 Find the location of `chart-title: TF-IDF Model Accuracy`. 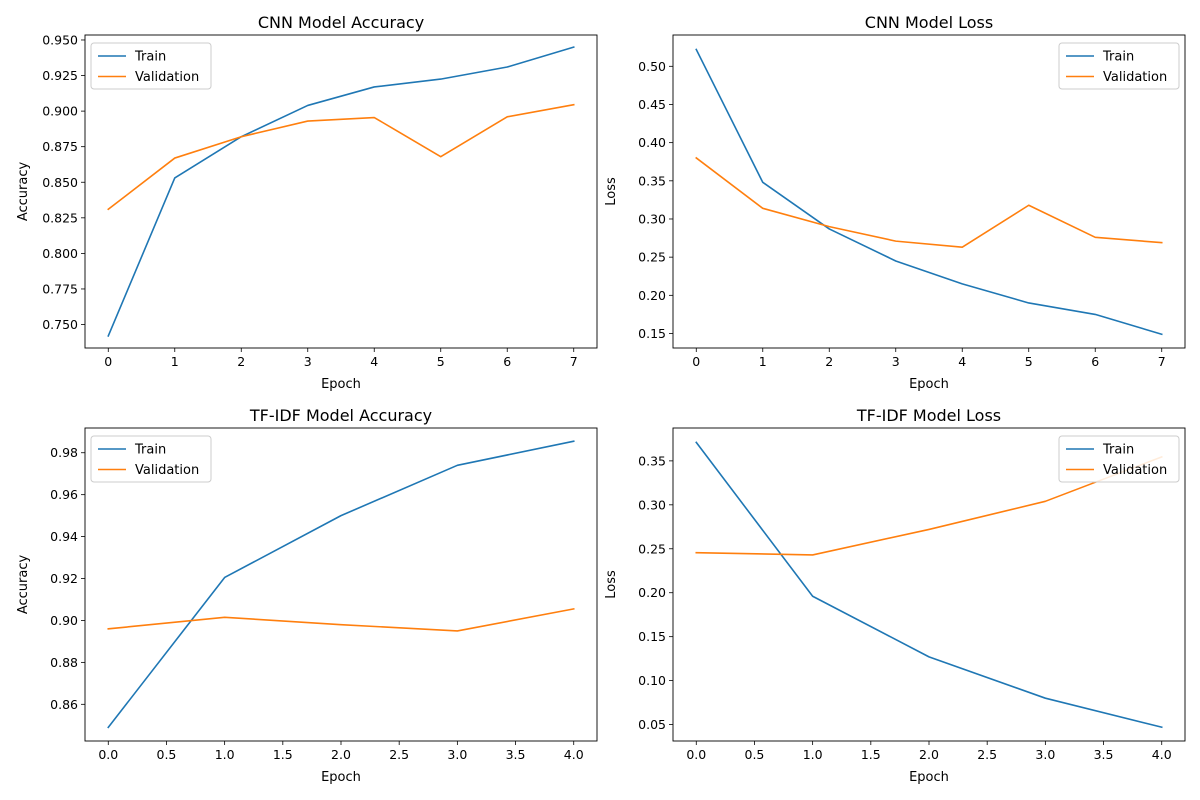

chart-title: TF-IDF Model Accuracy is located at coordinates (340, 415).